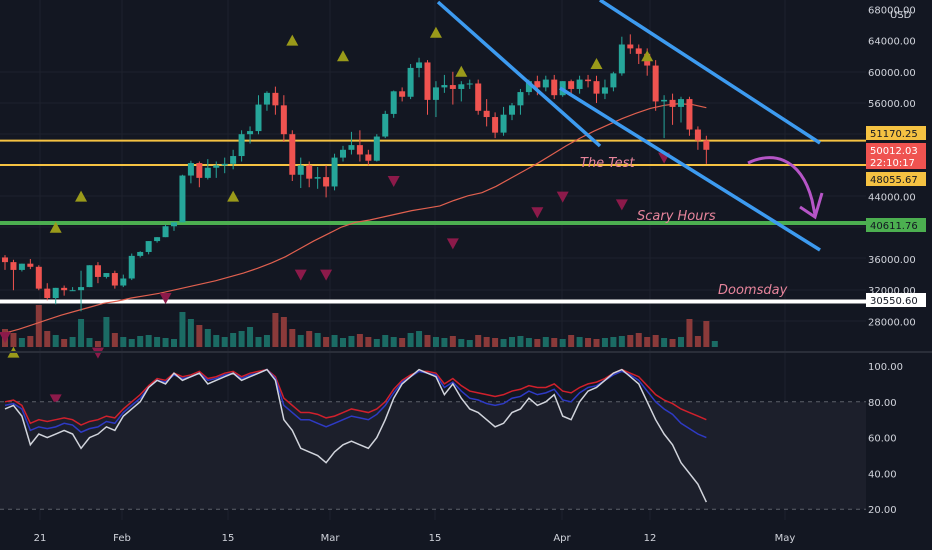 This screenshot has width=932, height=550. I want to click on price-label-text: 30550.60, so click(894, 301).